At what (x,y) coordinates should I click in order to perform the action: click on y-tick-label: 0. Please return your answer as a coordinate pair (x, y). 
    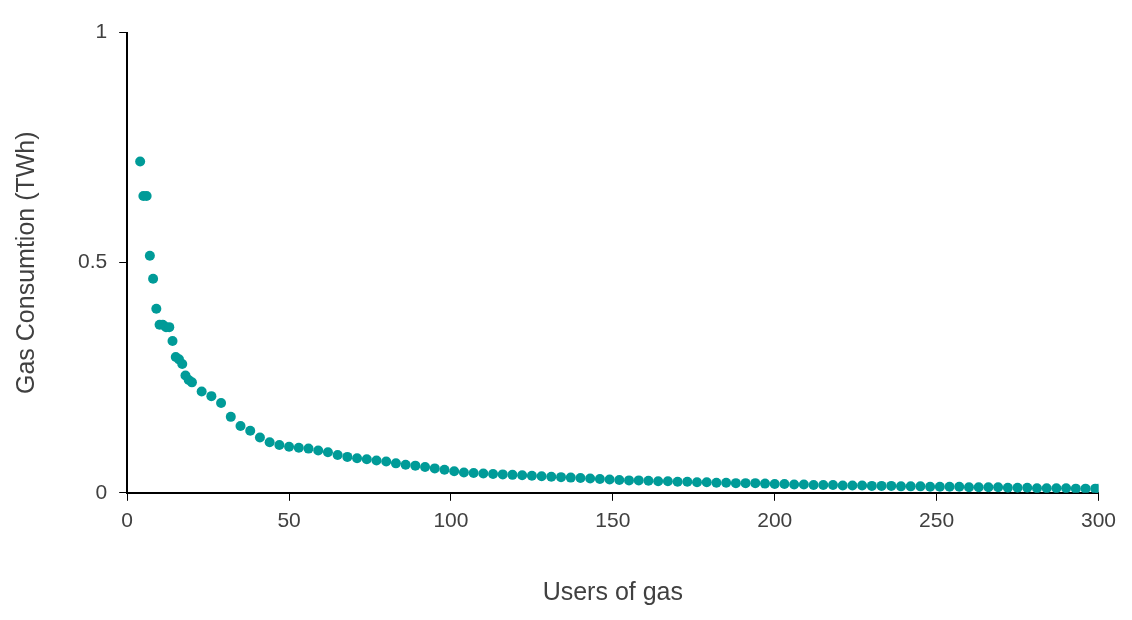
    Looking at the image, I should click on (101, 491).